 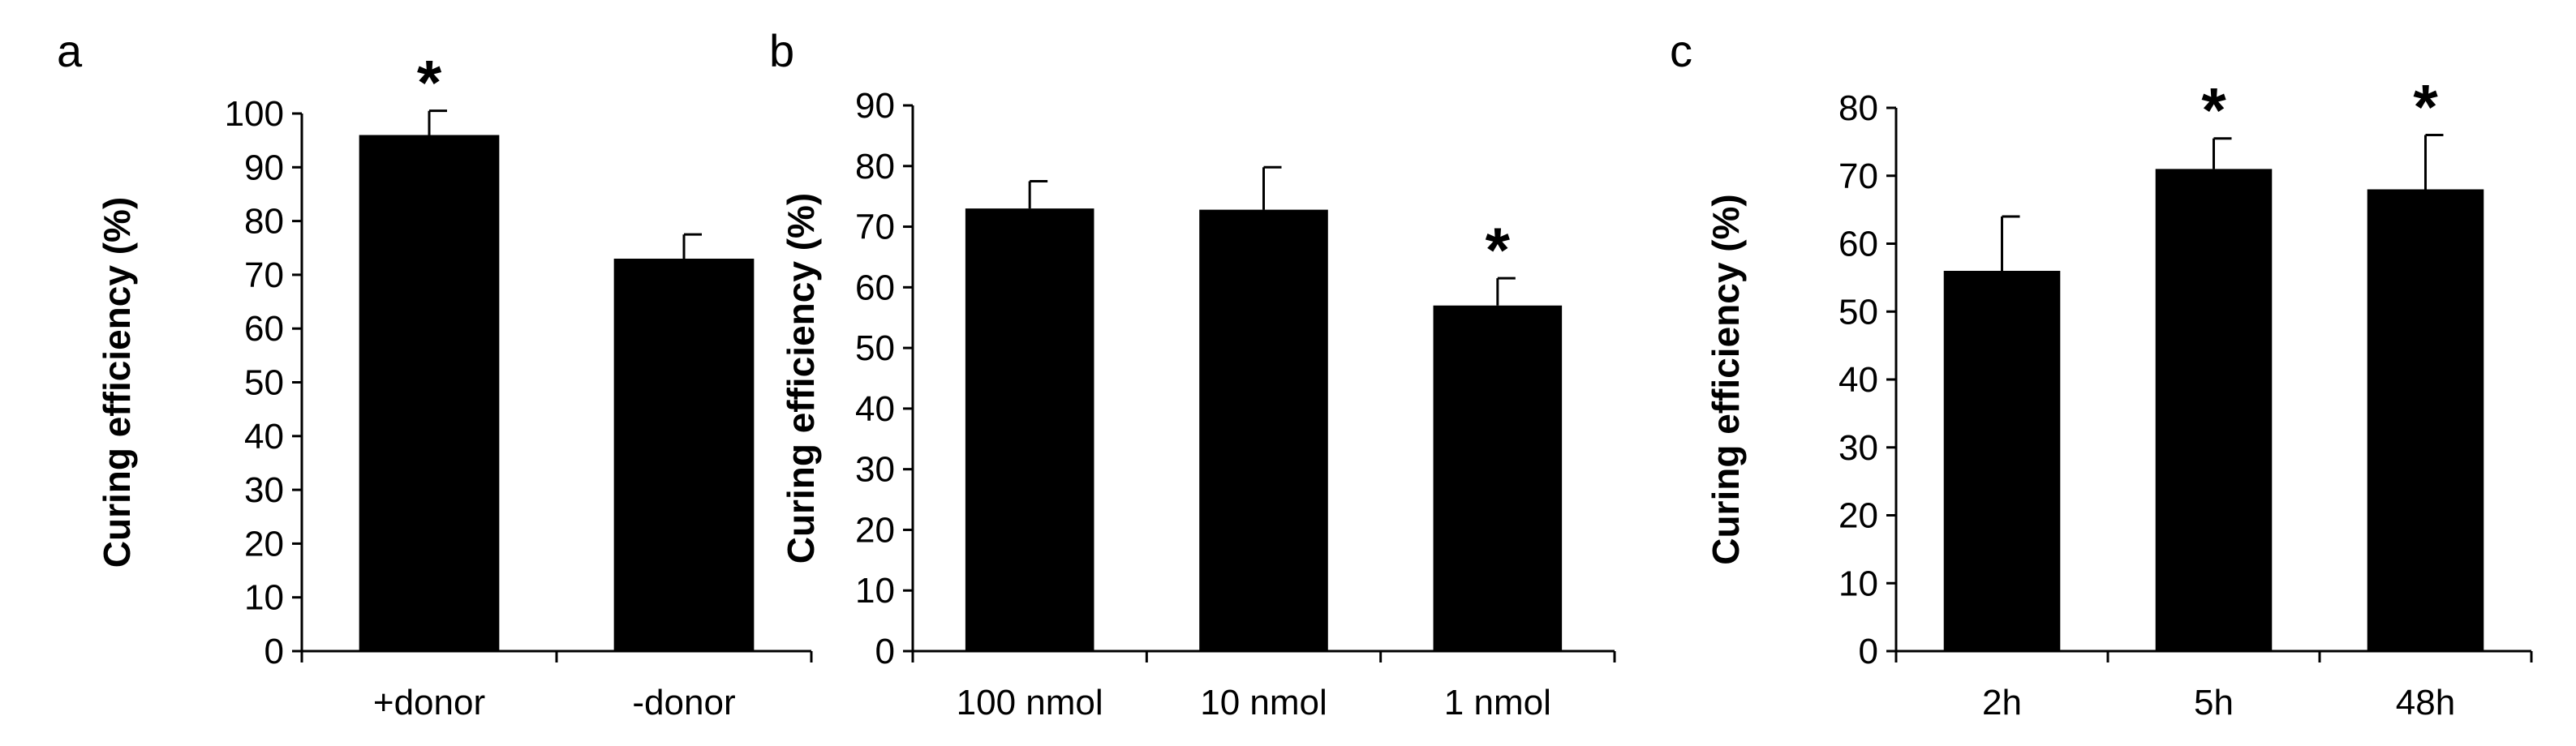 I want to click on y-tick-label: 100, so click(x=255, y=114).